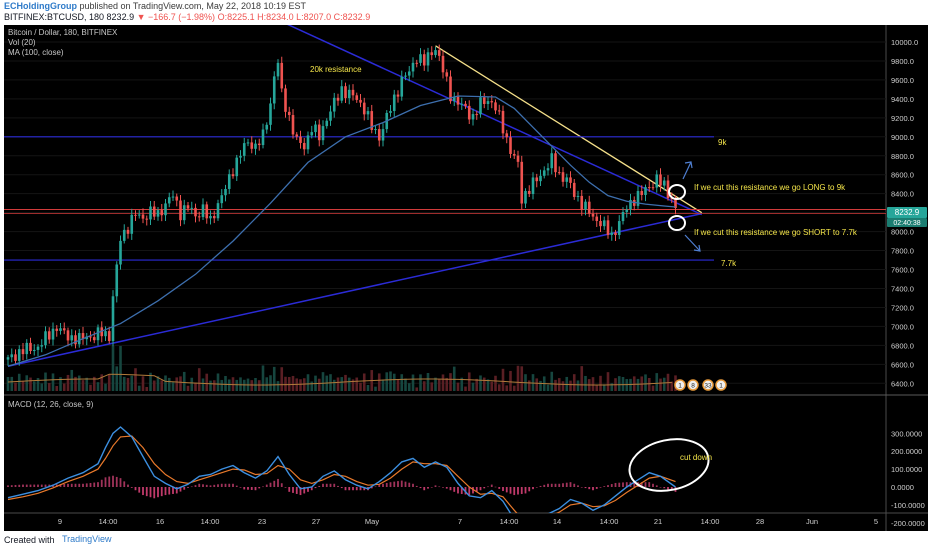 Image resolution: width=932 pixels, height=550 pixels. Describe the element at coordinates (669, 465) in the screenshot. I see `macd-circle` at that location.